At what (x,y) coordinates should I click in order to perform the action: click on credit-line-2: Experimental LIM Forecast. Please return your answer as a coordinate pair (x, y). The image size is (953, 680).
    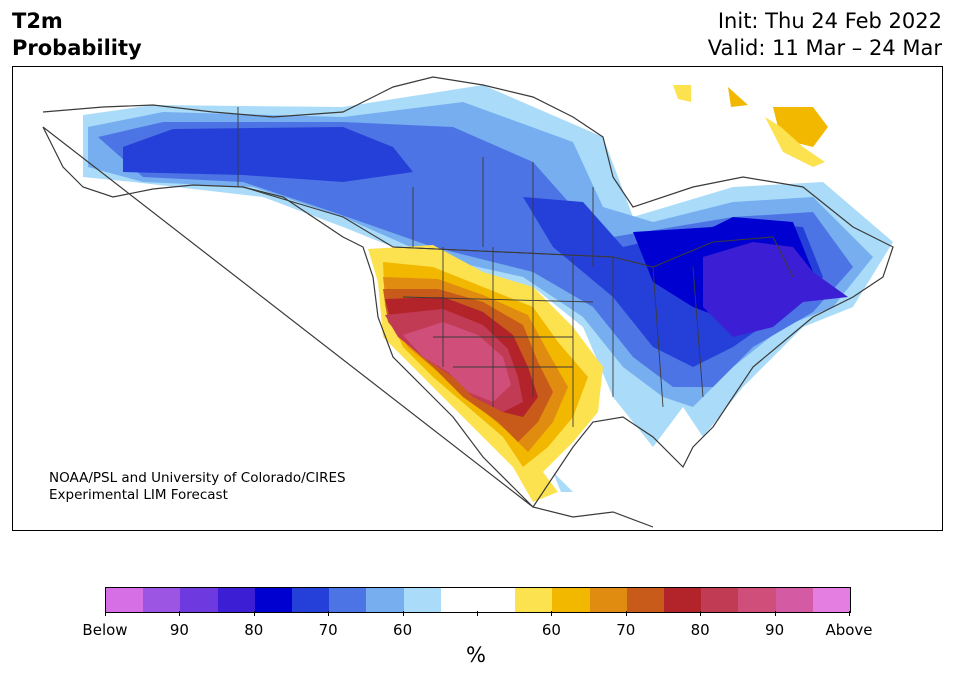
    Looking at the image, I should click on (138, 495).